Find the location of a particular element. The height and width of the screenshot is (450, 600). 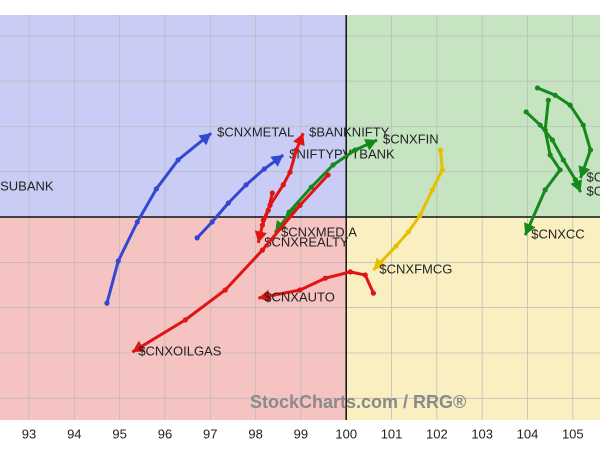

series-label: $CNXMETAL is located at coordinates (255, 132).